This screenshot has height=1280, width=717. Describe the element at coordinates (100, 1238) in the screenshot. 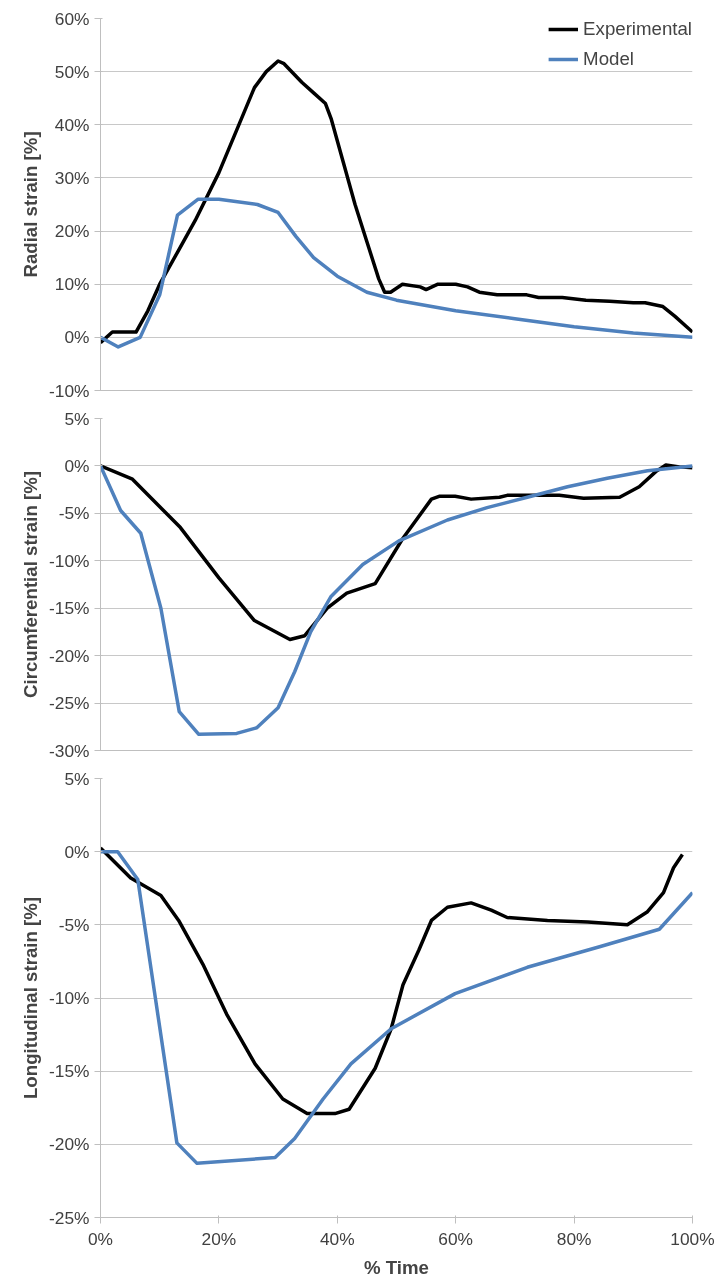

I see `x-tick-label: 0%` at that location.